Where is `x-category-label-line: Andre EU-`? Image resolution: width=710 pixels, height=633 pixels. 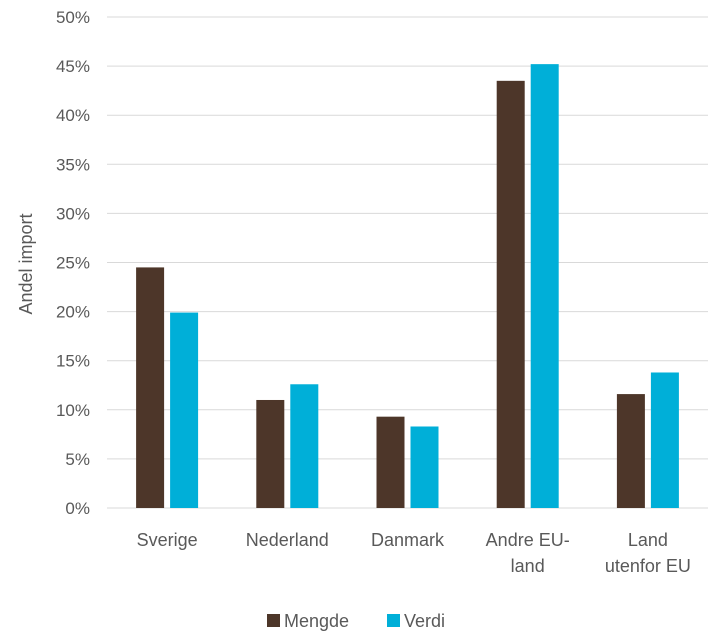 x-category-label-line: Andre EU- is located at coordinates (528, 540).